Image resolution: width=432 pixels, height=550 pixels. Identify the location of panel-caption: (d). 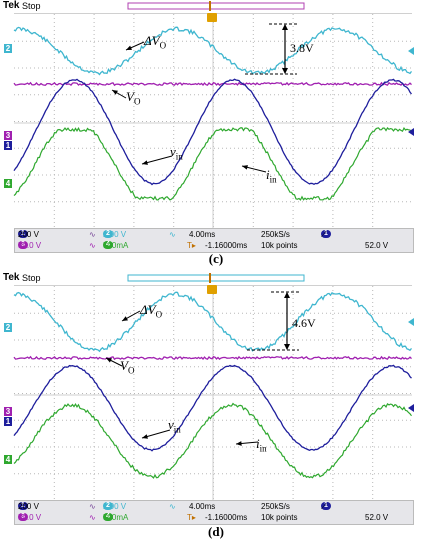
(216, 531).